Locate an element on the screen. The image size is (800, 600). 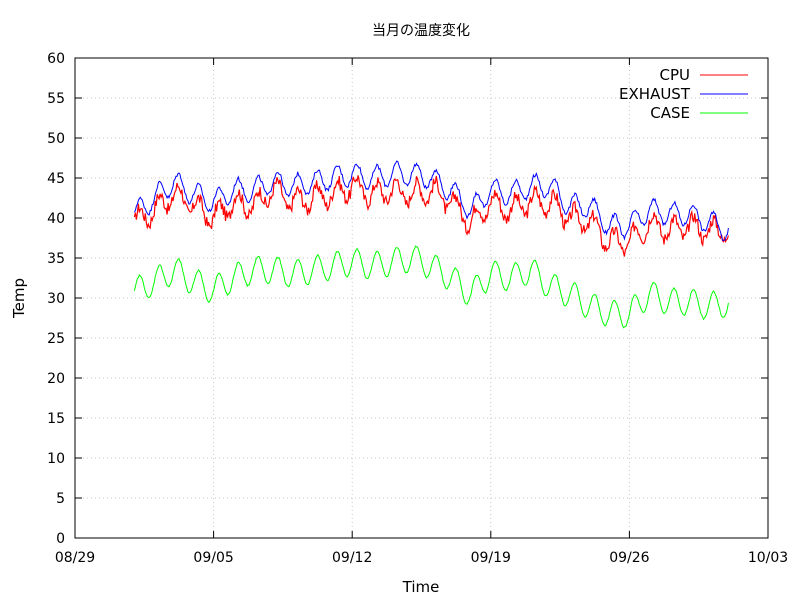
legend-label-case: CASE is located at coordinates (670, 113).